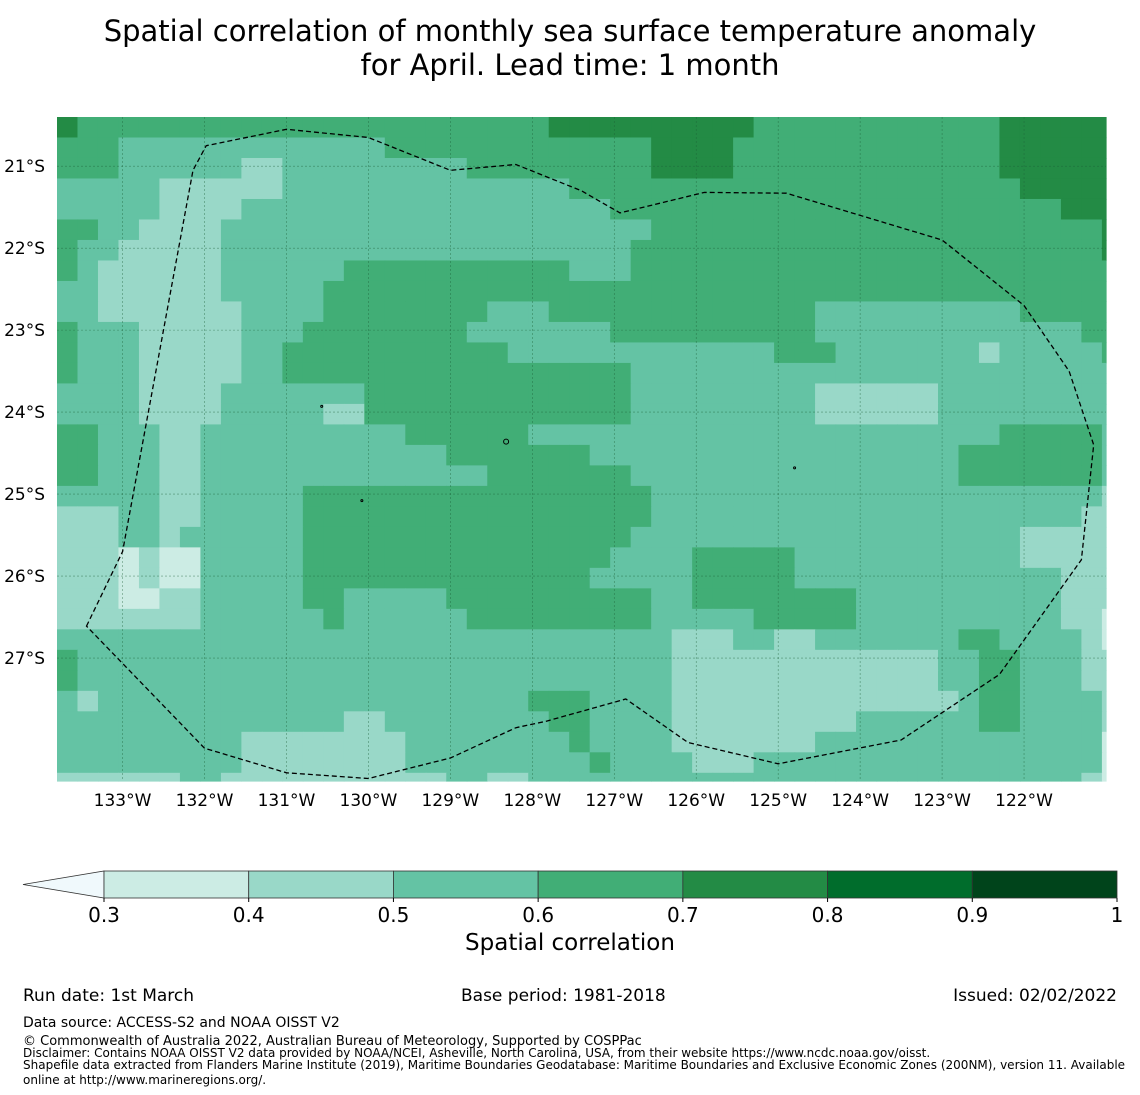 The height and width of the screenshot is (1095, 1140). I want to click on colorbar-extend-min, so click(63, 884).